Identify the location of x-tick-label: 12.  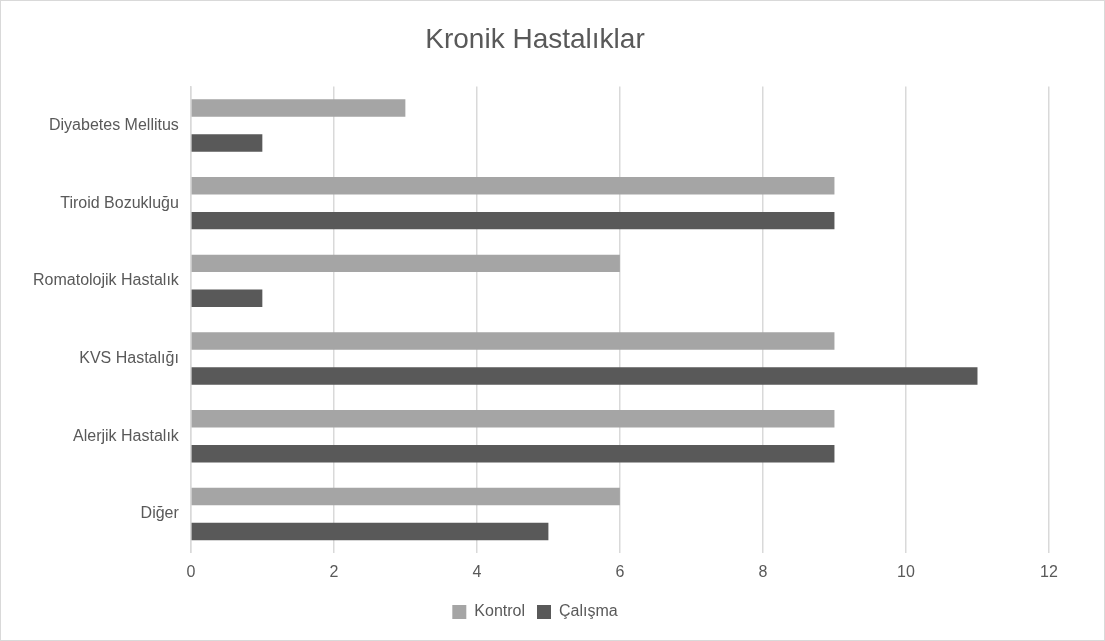
(1049, 571).